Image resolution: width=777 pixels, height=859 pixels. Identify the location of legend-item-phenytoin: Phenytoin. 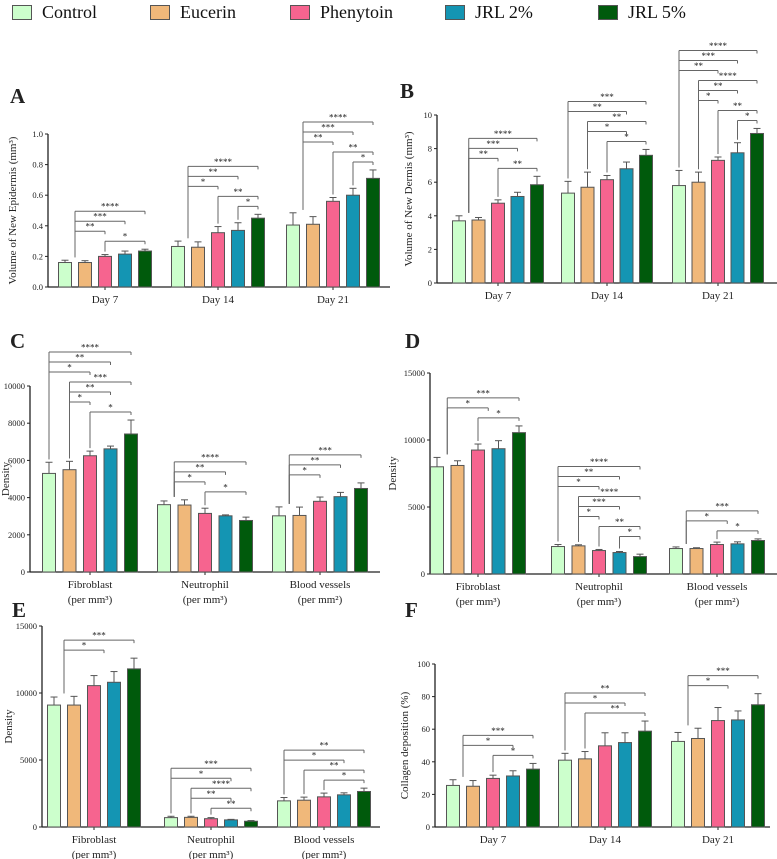
(341, 12).